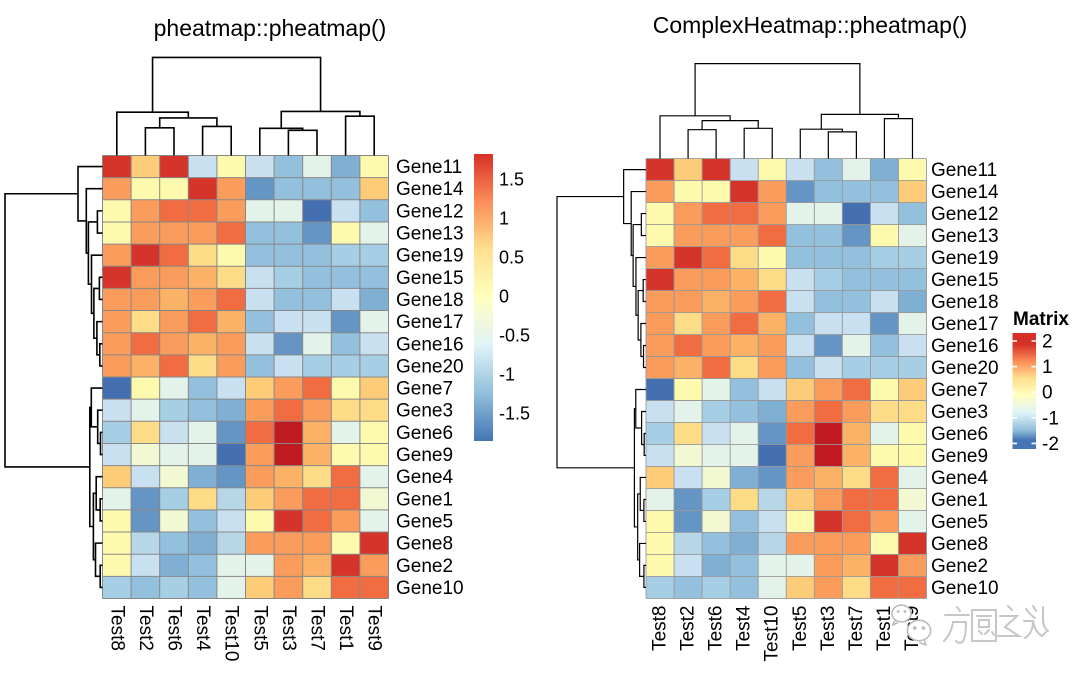 This screenshot has width=1080, height=680. What do you see at coordinates (1047, 342) in the screenshot?
I see `svg-text: 2` at bounding box center [1047, 342].